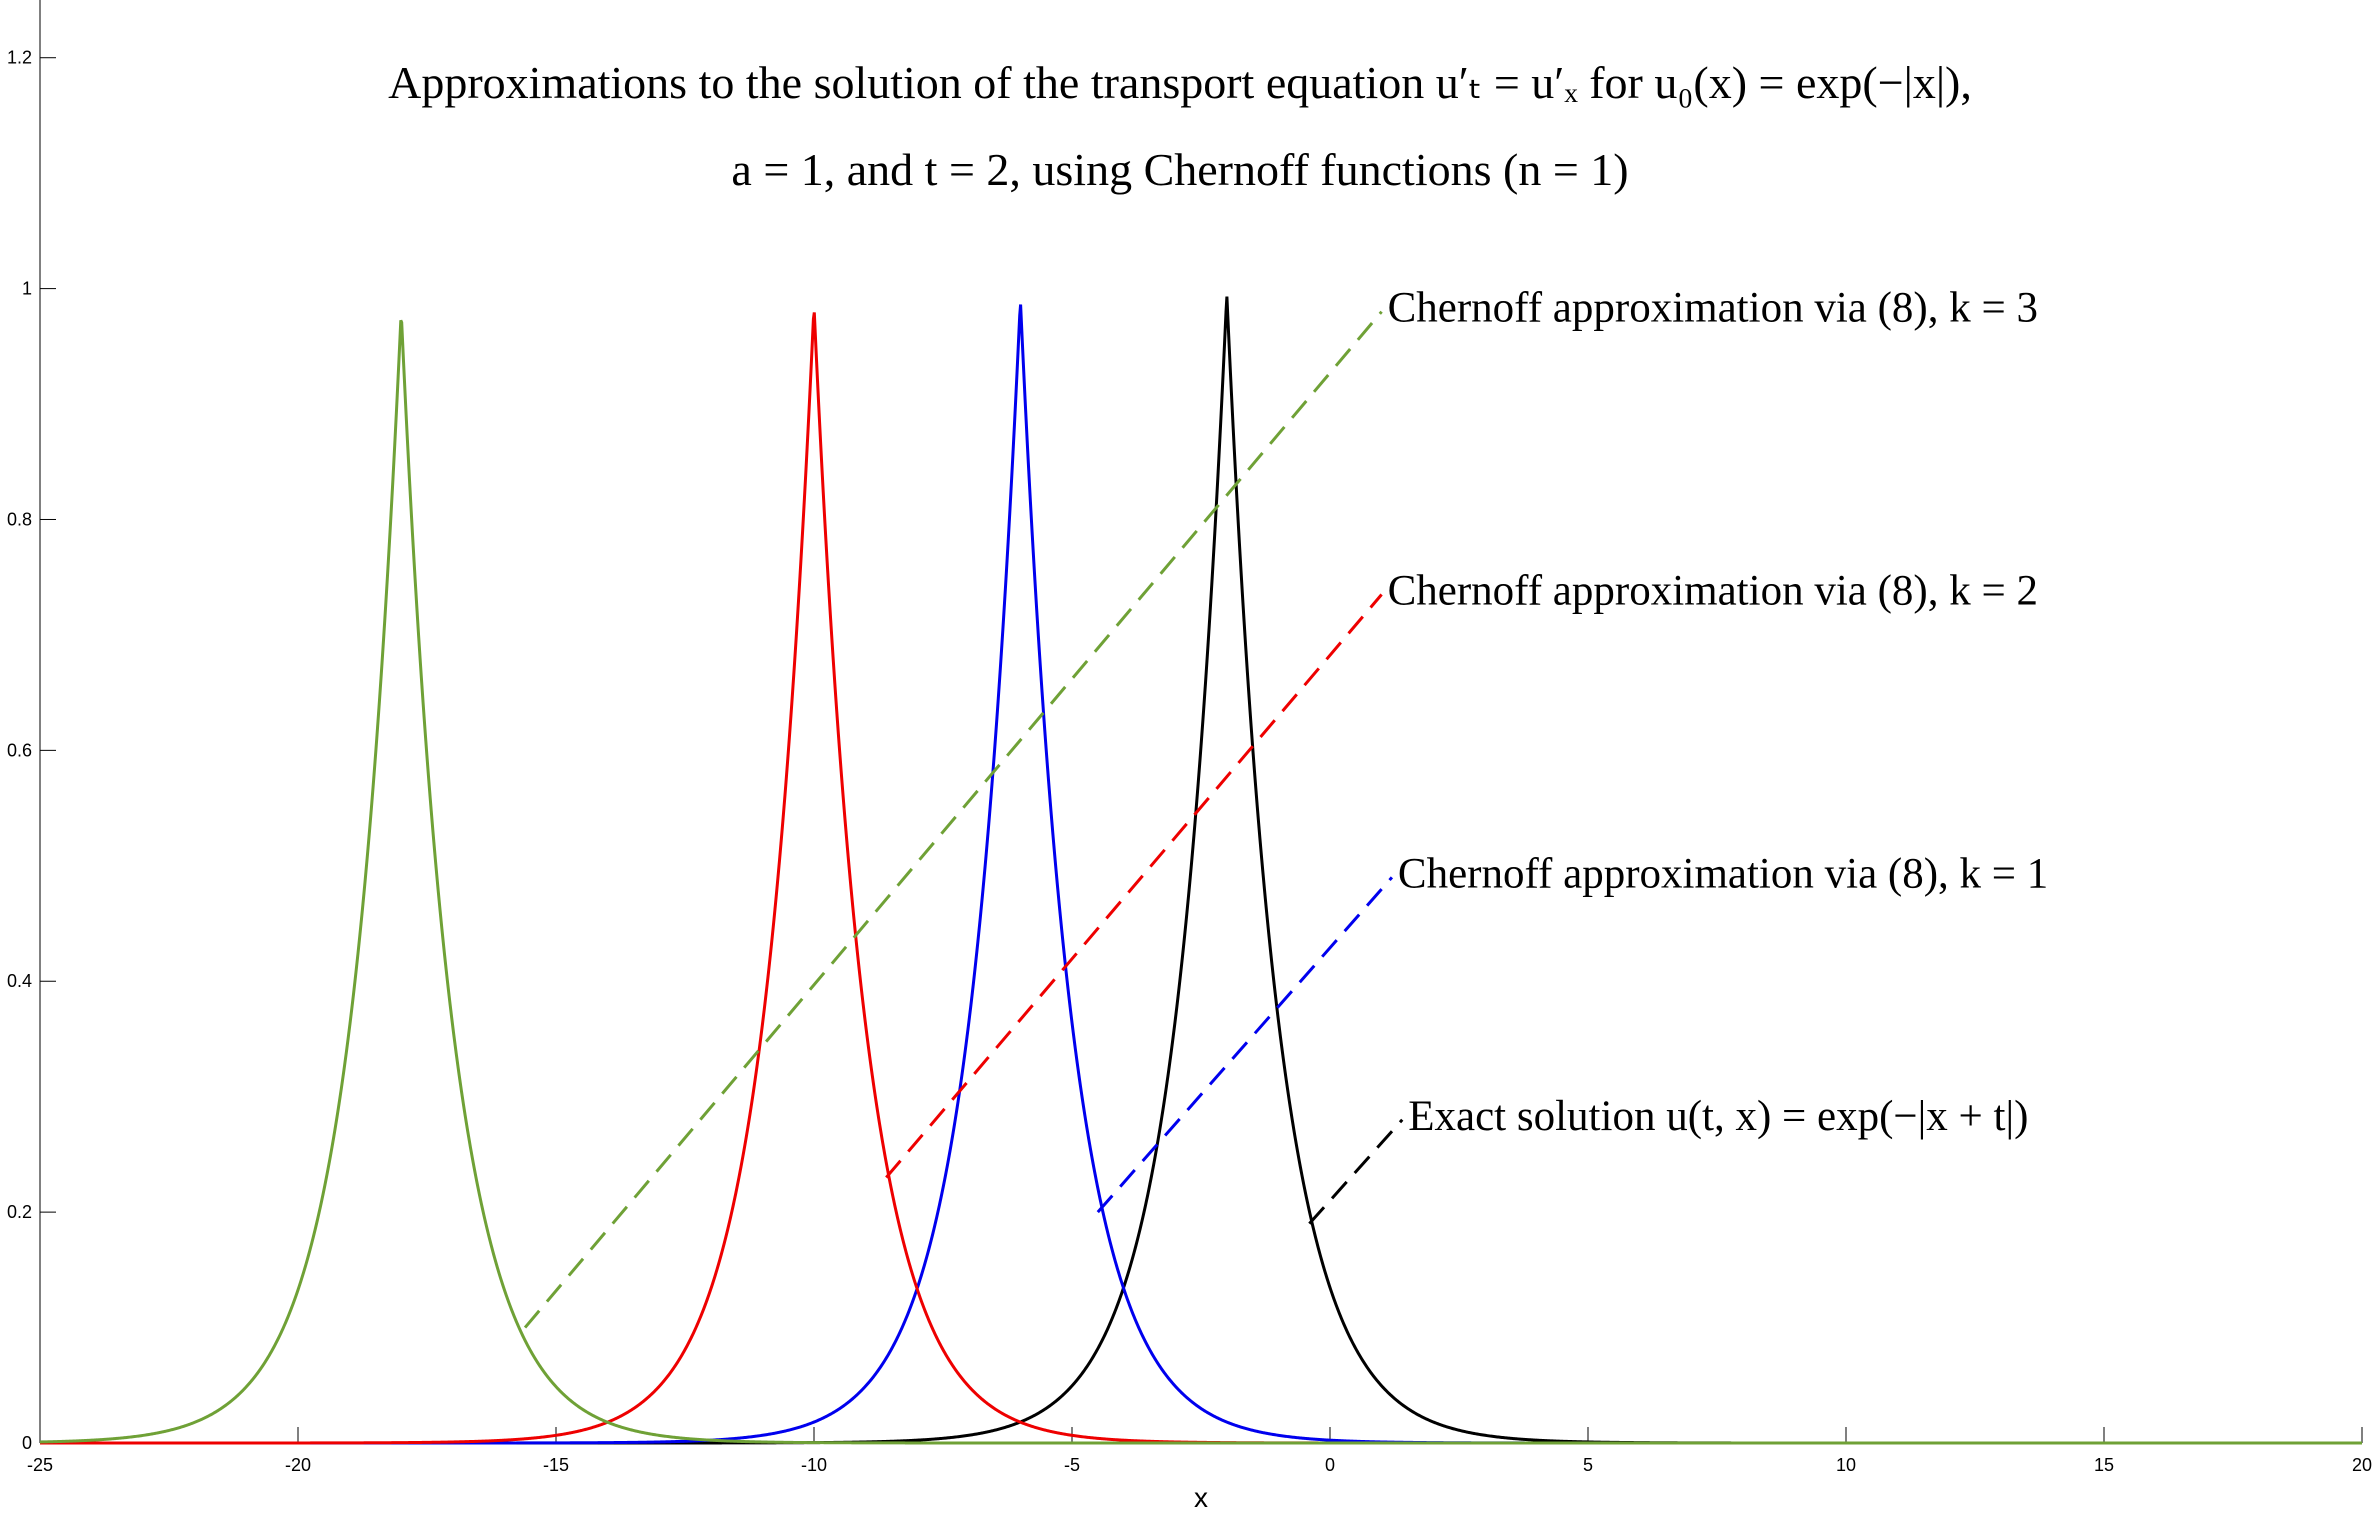  What do you see at coordinates (1713, 591) in the screenshot?
I see `annotation-label-2: Chernoff approximation via (8), k = 2` at bounding box center [1713, 591].